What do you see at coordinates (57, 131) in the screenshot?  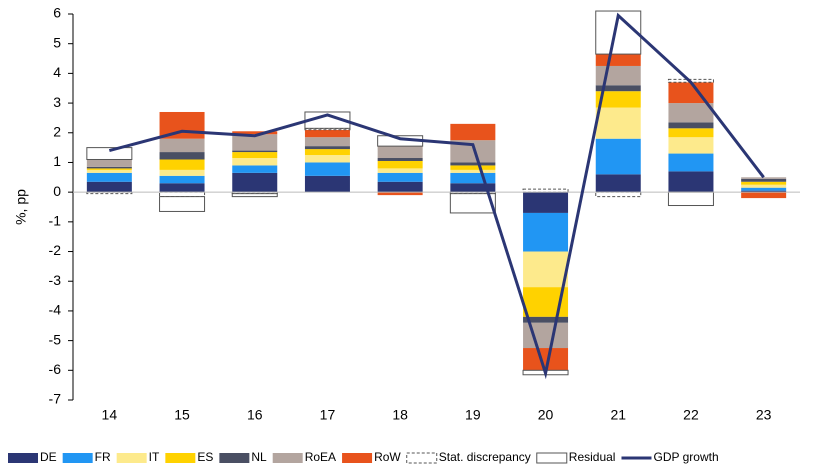 I see `y-tick-label: 2` at bounding box center [57, 131].